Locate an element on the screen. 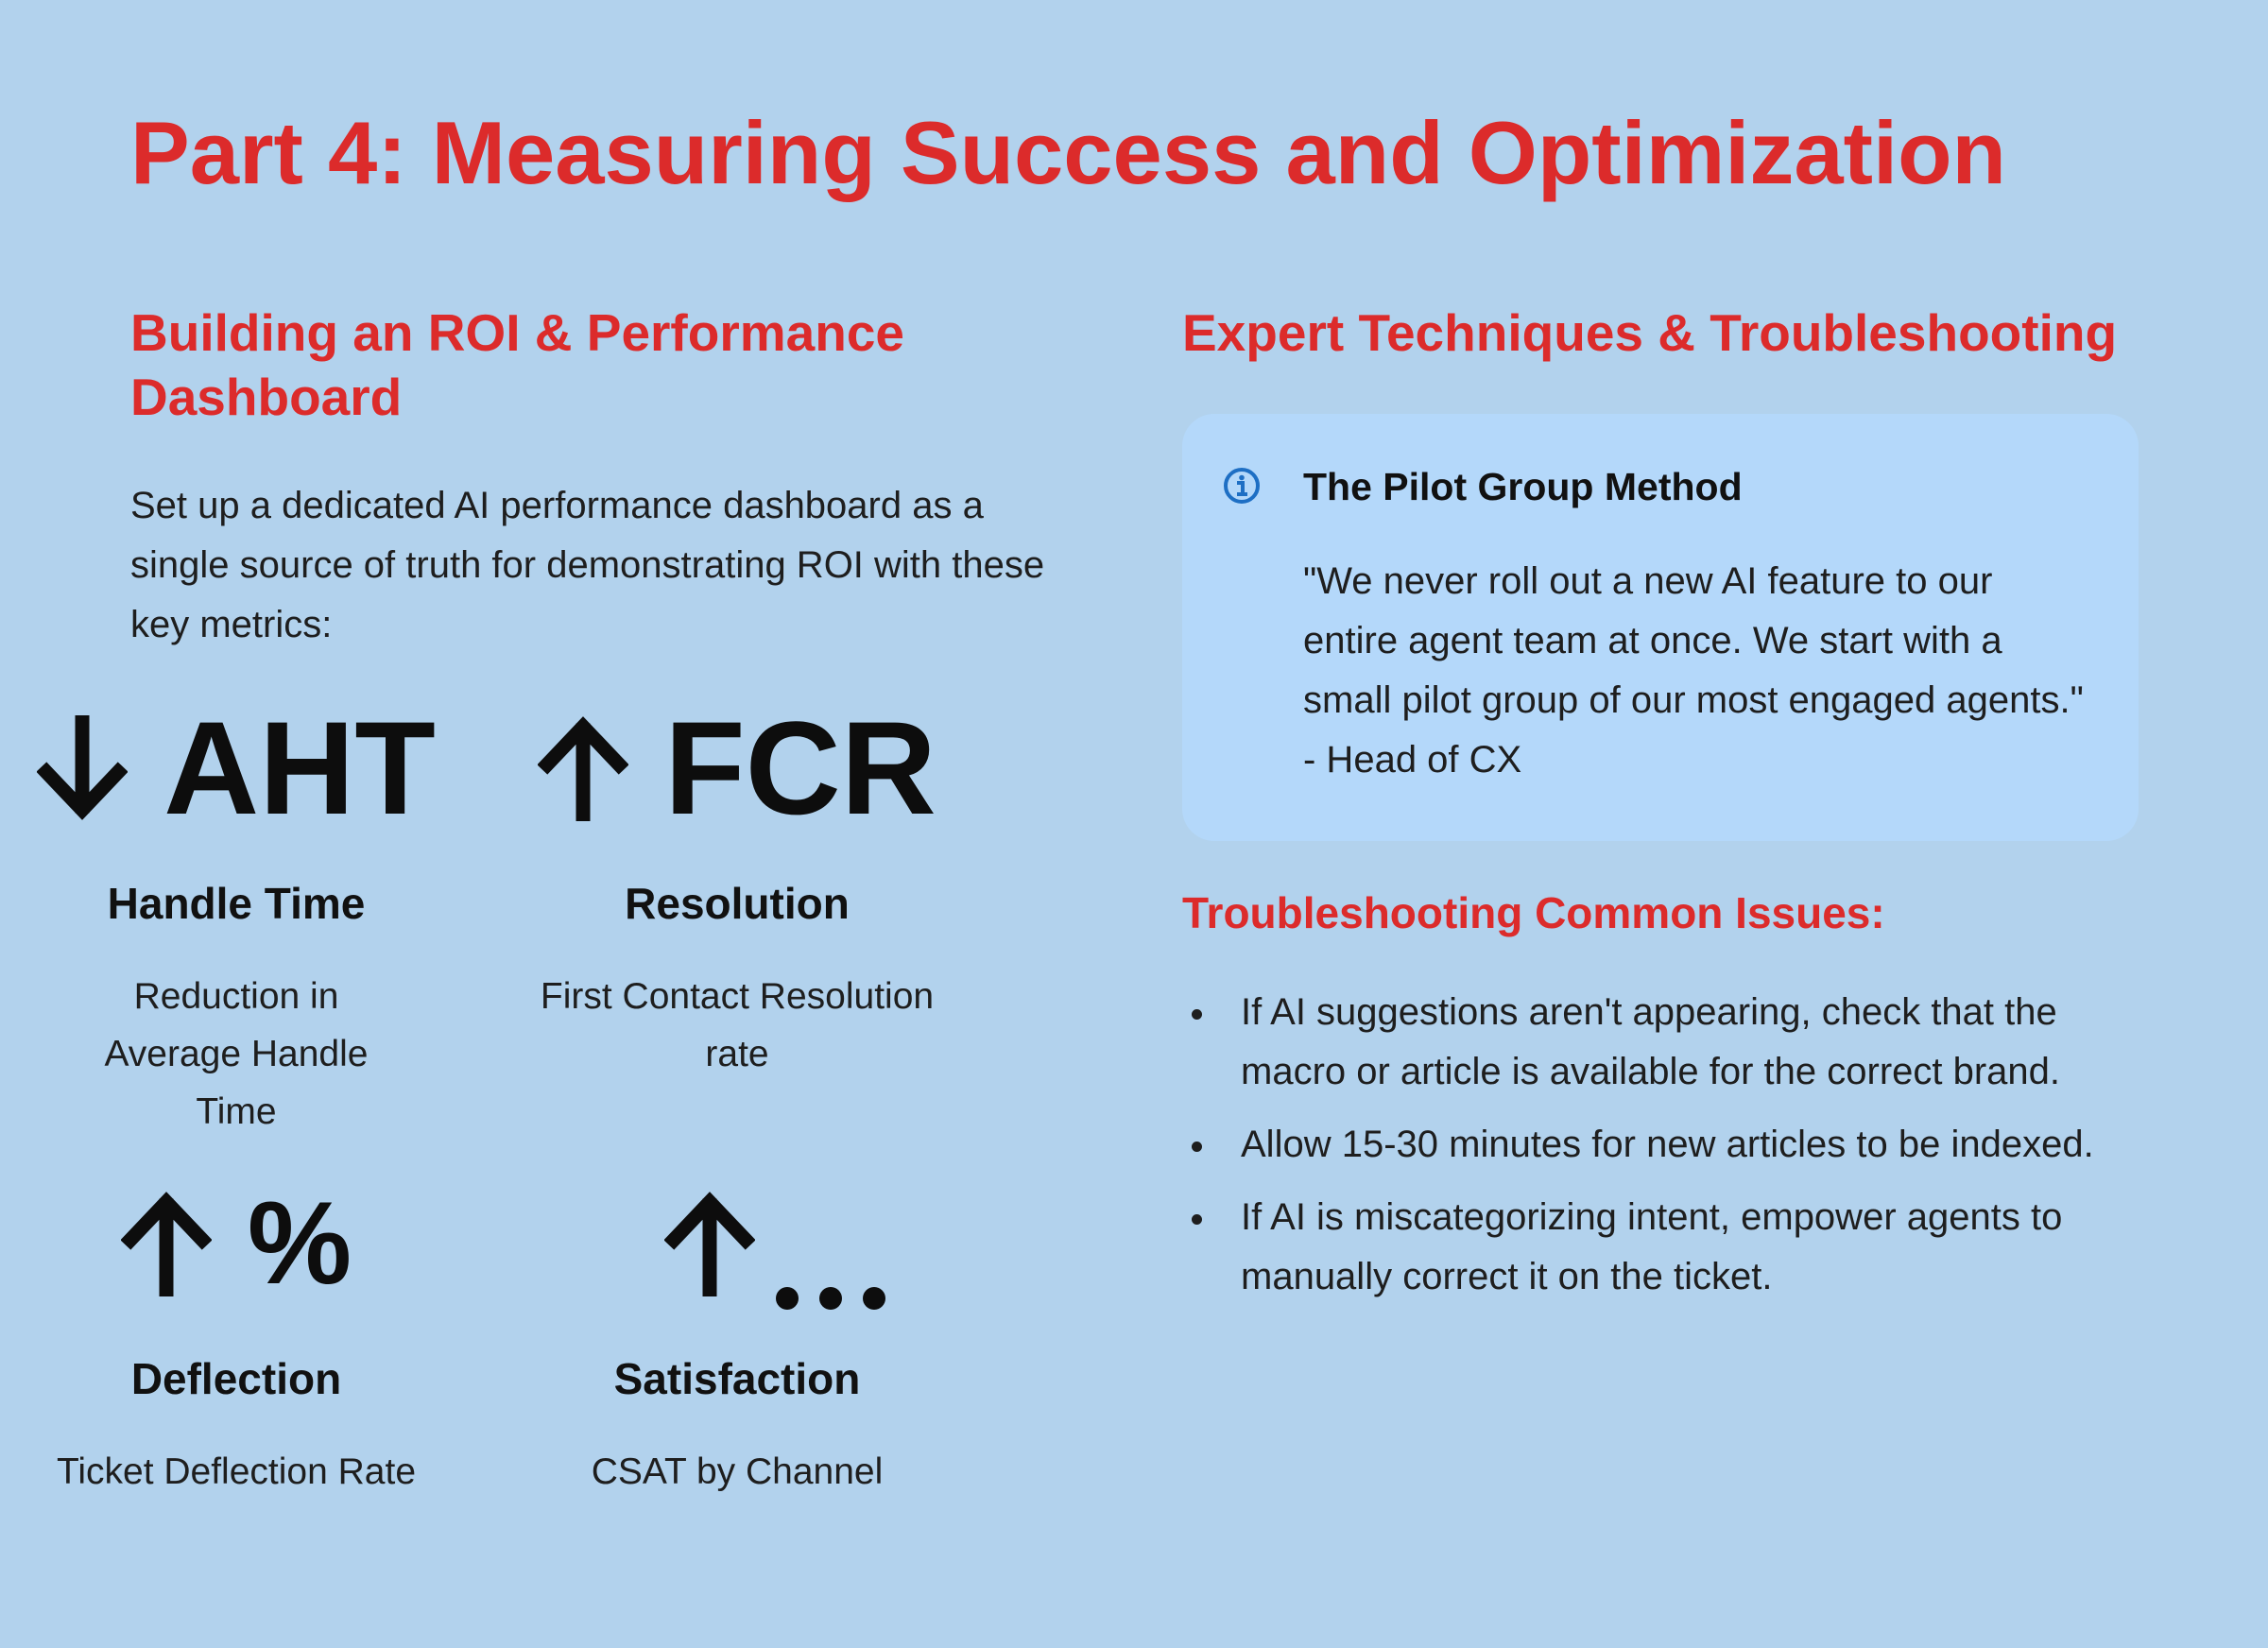 The image size is (2268, 1648). metric-fcr-value: FCR is located at coordinates (737, 768).